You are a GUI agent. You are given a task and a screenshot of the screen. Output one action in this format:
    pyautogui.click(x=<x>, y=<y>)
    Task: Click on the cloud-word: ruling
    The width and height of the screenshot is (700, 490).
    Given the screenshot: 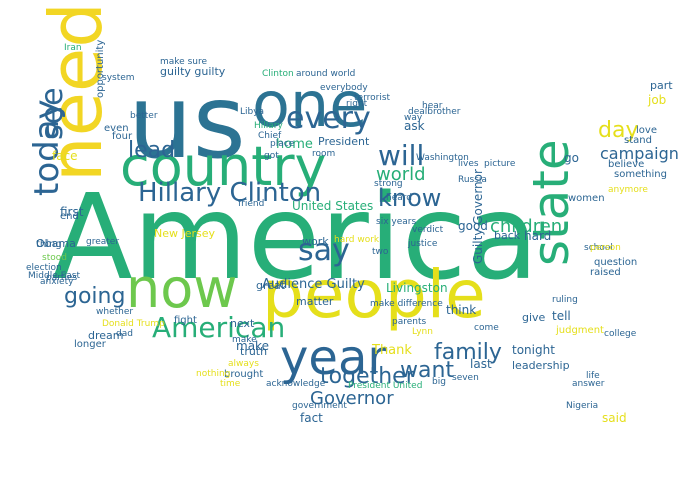 What is the action you would take?
    pyautogui.click(x=565, y=300)
    